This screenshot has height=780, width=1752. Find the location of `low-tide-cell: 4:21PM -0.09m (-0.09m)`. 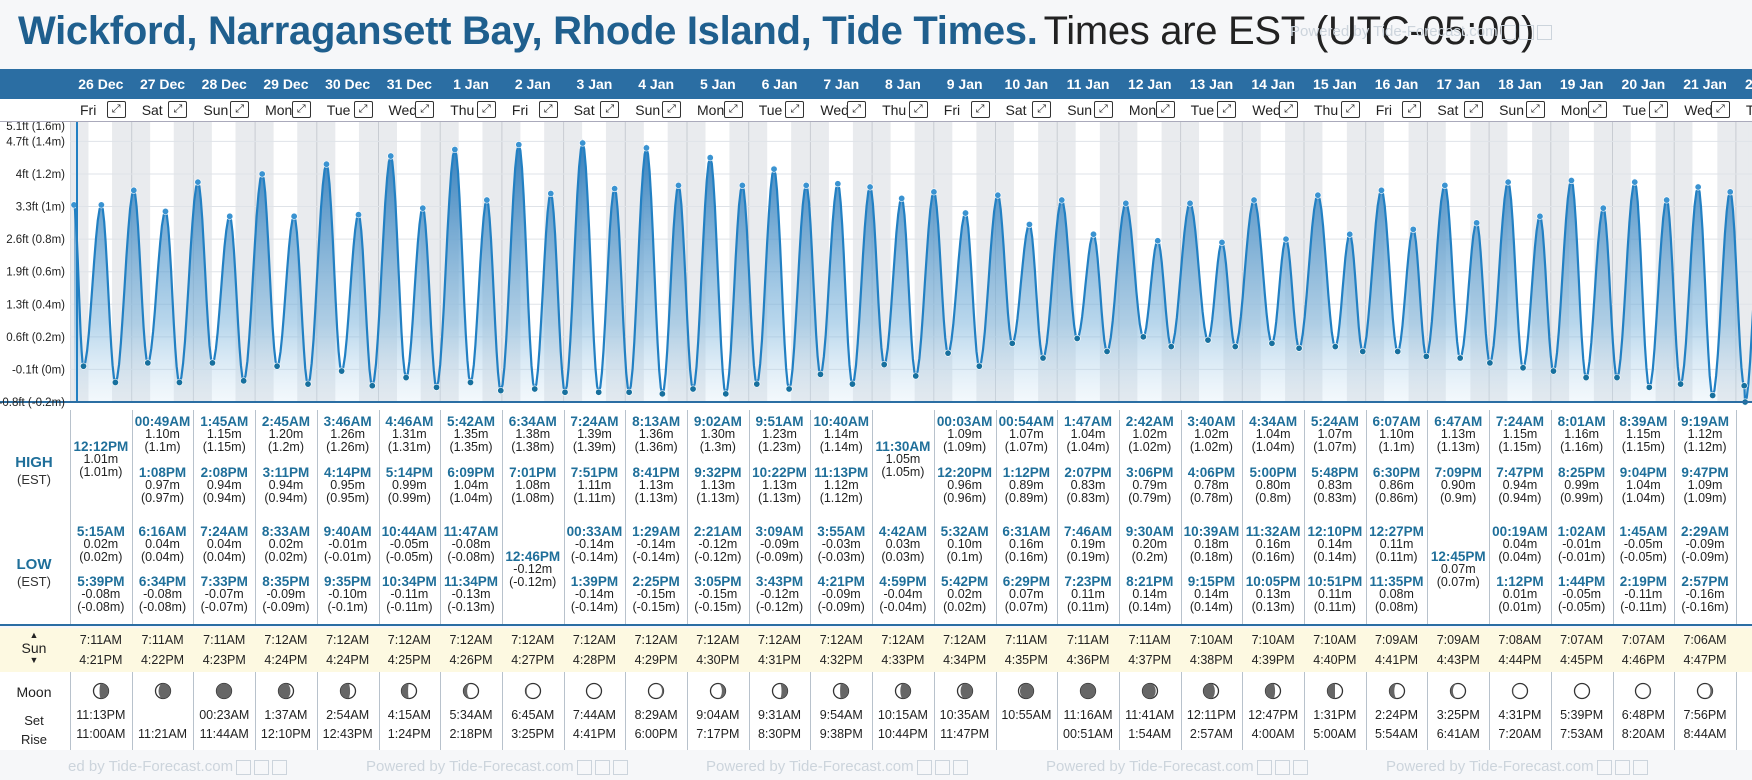

low-tide-cell: 4:21PM -0.09m (-0.09m) is located at coordinates (841, 594).